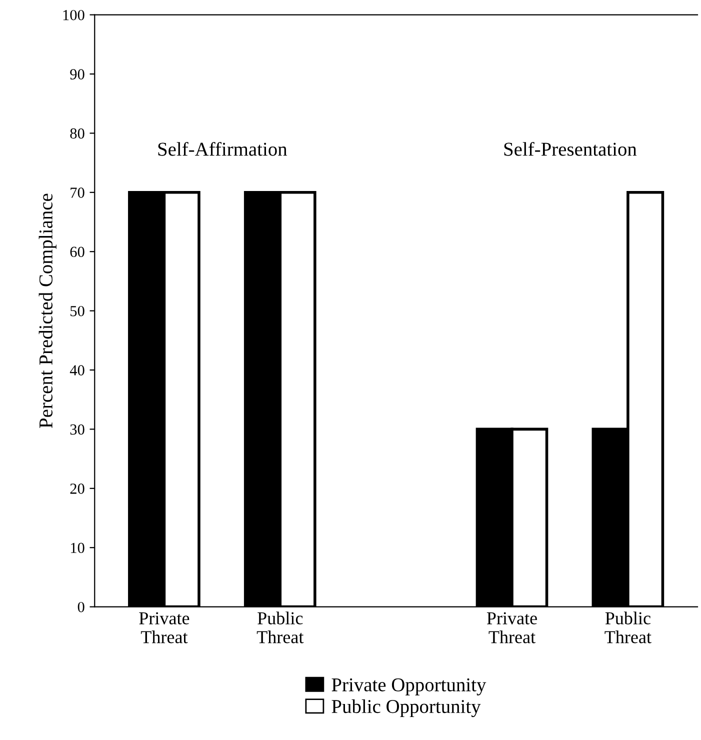 Image resolution: width=701 pixels, height=740 pixels. I want to click on y-tick-label: 50, so click(77, 311).